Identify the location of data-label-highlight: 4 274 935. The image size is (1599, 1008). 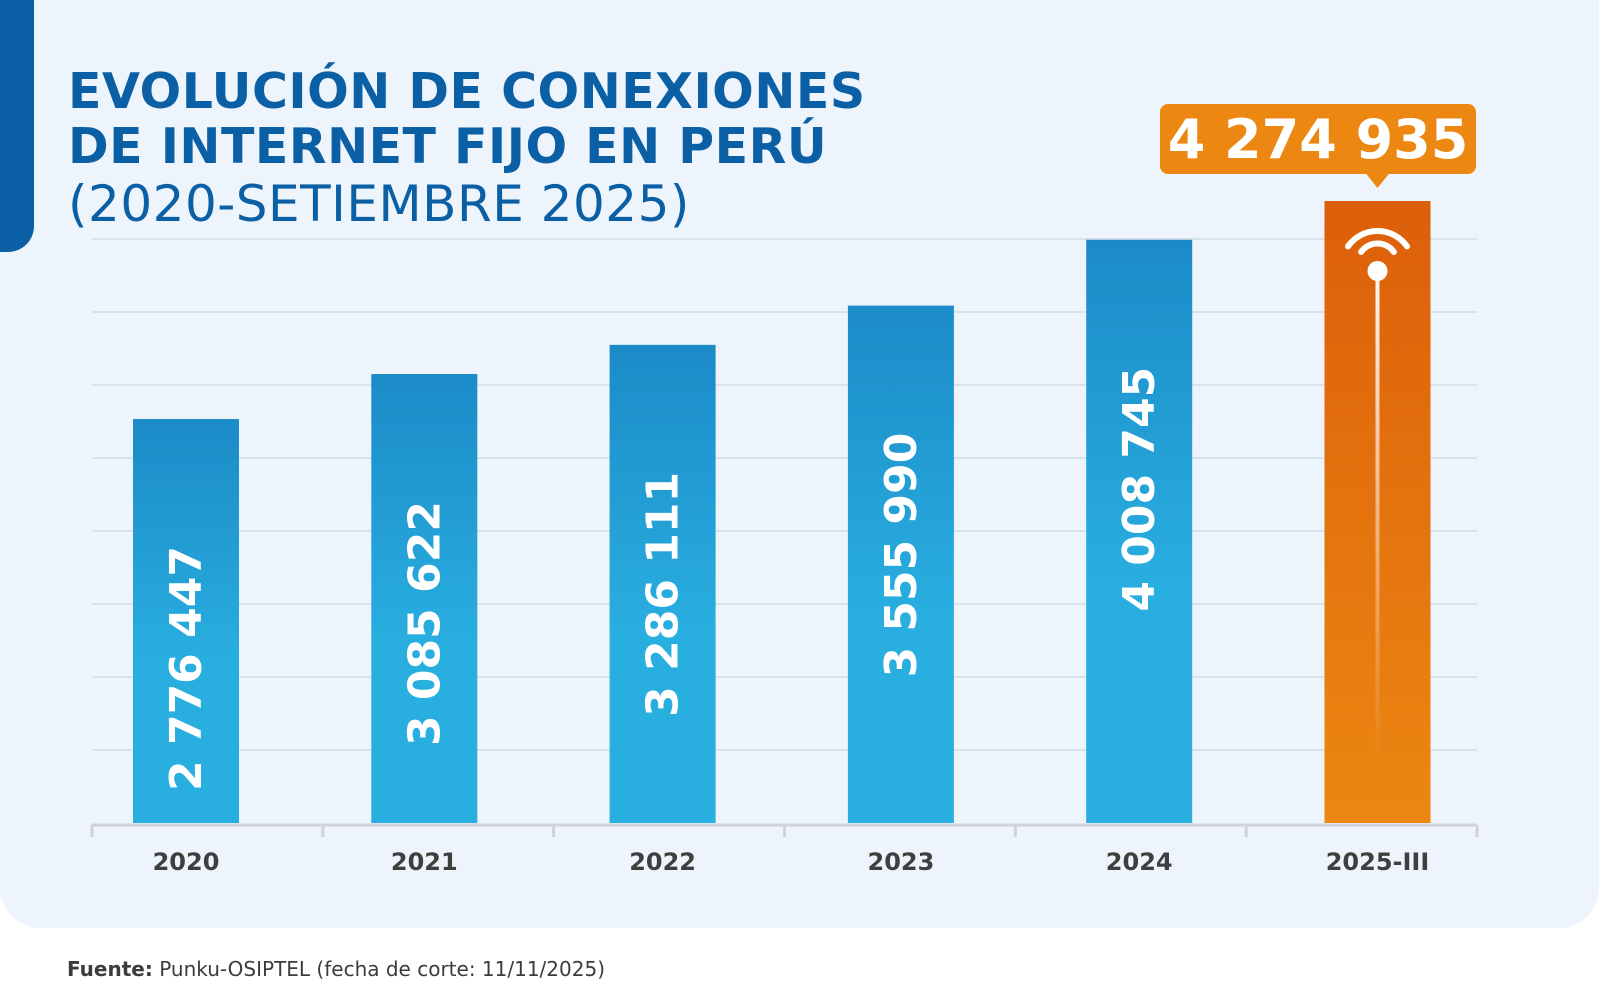
(1318, 139).